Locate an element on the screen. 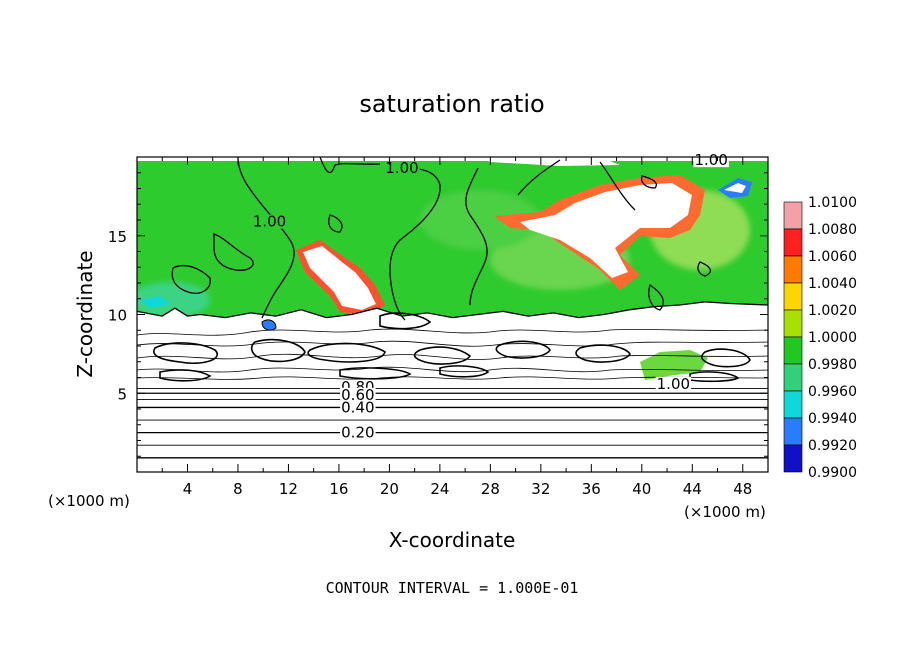 The height and width of the screenshot is (654, 904). x-axis-label: X-coordinate is located at coordinates (452, 540).